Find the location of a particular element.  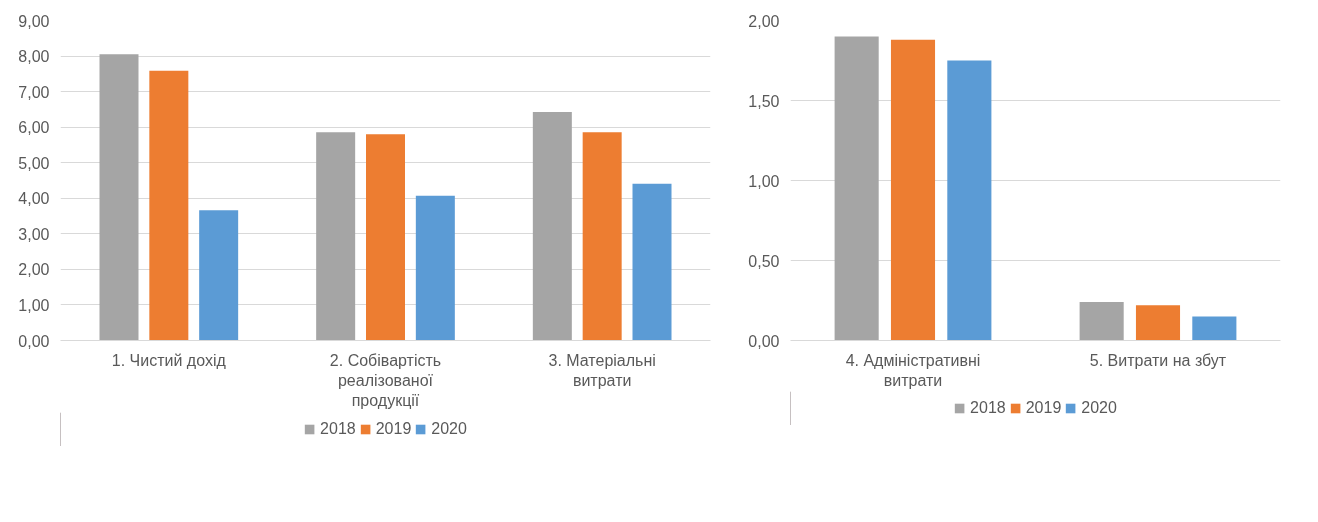

x-tick-label: 4. Адміністративні витрати is located at coordinates (913, 370).